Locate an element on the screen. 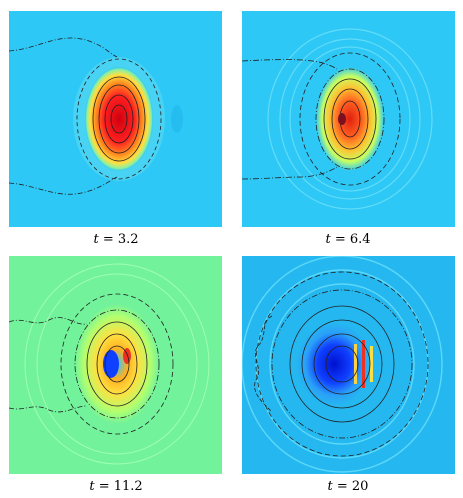 The image size is (463, 498). caption-value: = 6.4 is located at coordinates (352, 239).